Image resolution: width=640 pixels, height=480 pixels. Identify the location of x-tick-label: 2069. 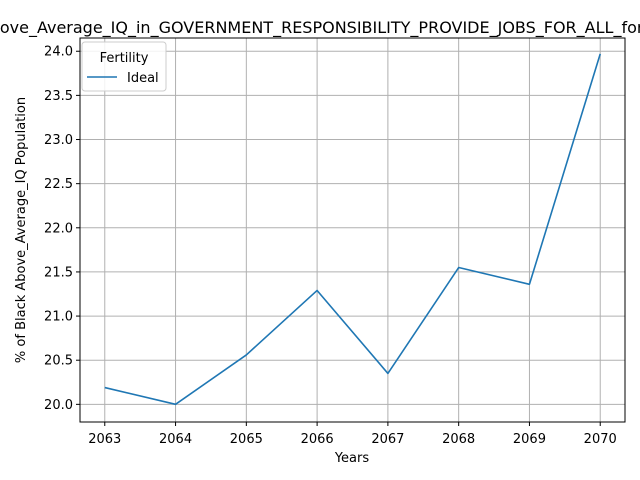
(529, 439).